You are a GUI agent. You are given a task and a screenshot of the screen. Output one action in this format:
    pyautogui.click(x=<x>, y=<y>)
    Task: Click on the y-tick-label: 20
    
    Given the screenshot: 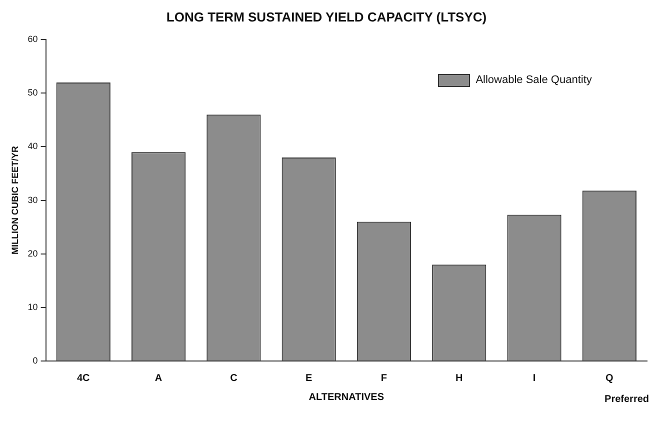 What is the action you would take?
    pyautogui.click(x=33, y=253)
    